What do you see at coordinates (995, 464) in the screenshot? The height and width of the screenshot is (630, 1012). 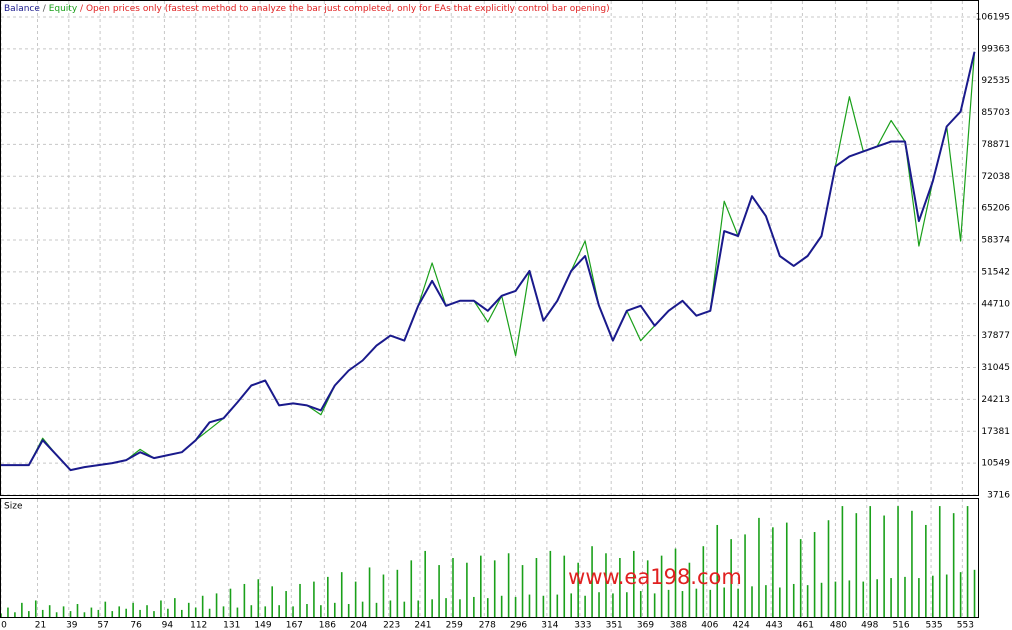 I see `y-tick-label: 10549` at bounding box center [995, 464].